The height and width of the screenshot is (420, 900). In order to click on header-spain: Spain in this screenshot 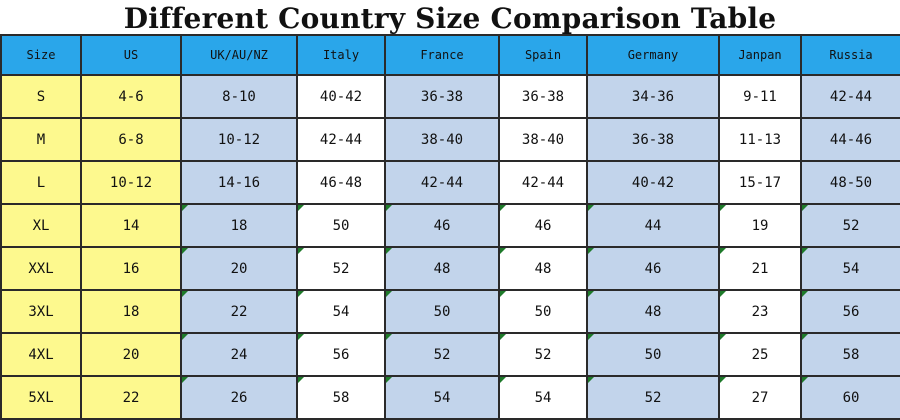, I will do `click(543, 55)`.